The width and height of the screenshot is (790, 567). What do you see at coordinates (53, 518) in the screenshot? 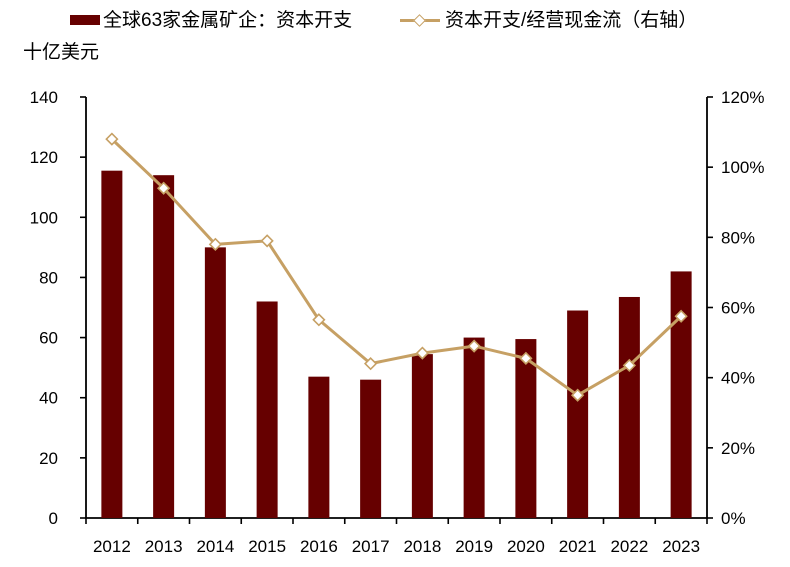
I see `left-axis-tick-label: 0` at bounding box center [53, 518].